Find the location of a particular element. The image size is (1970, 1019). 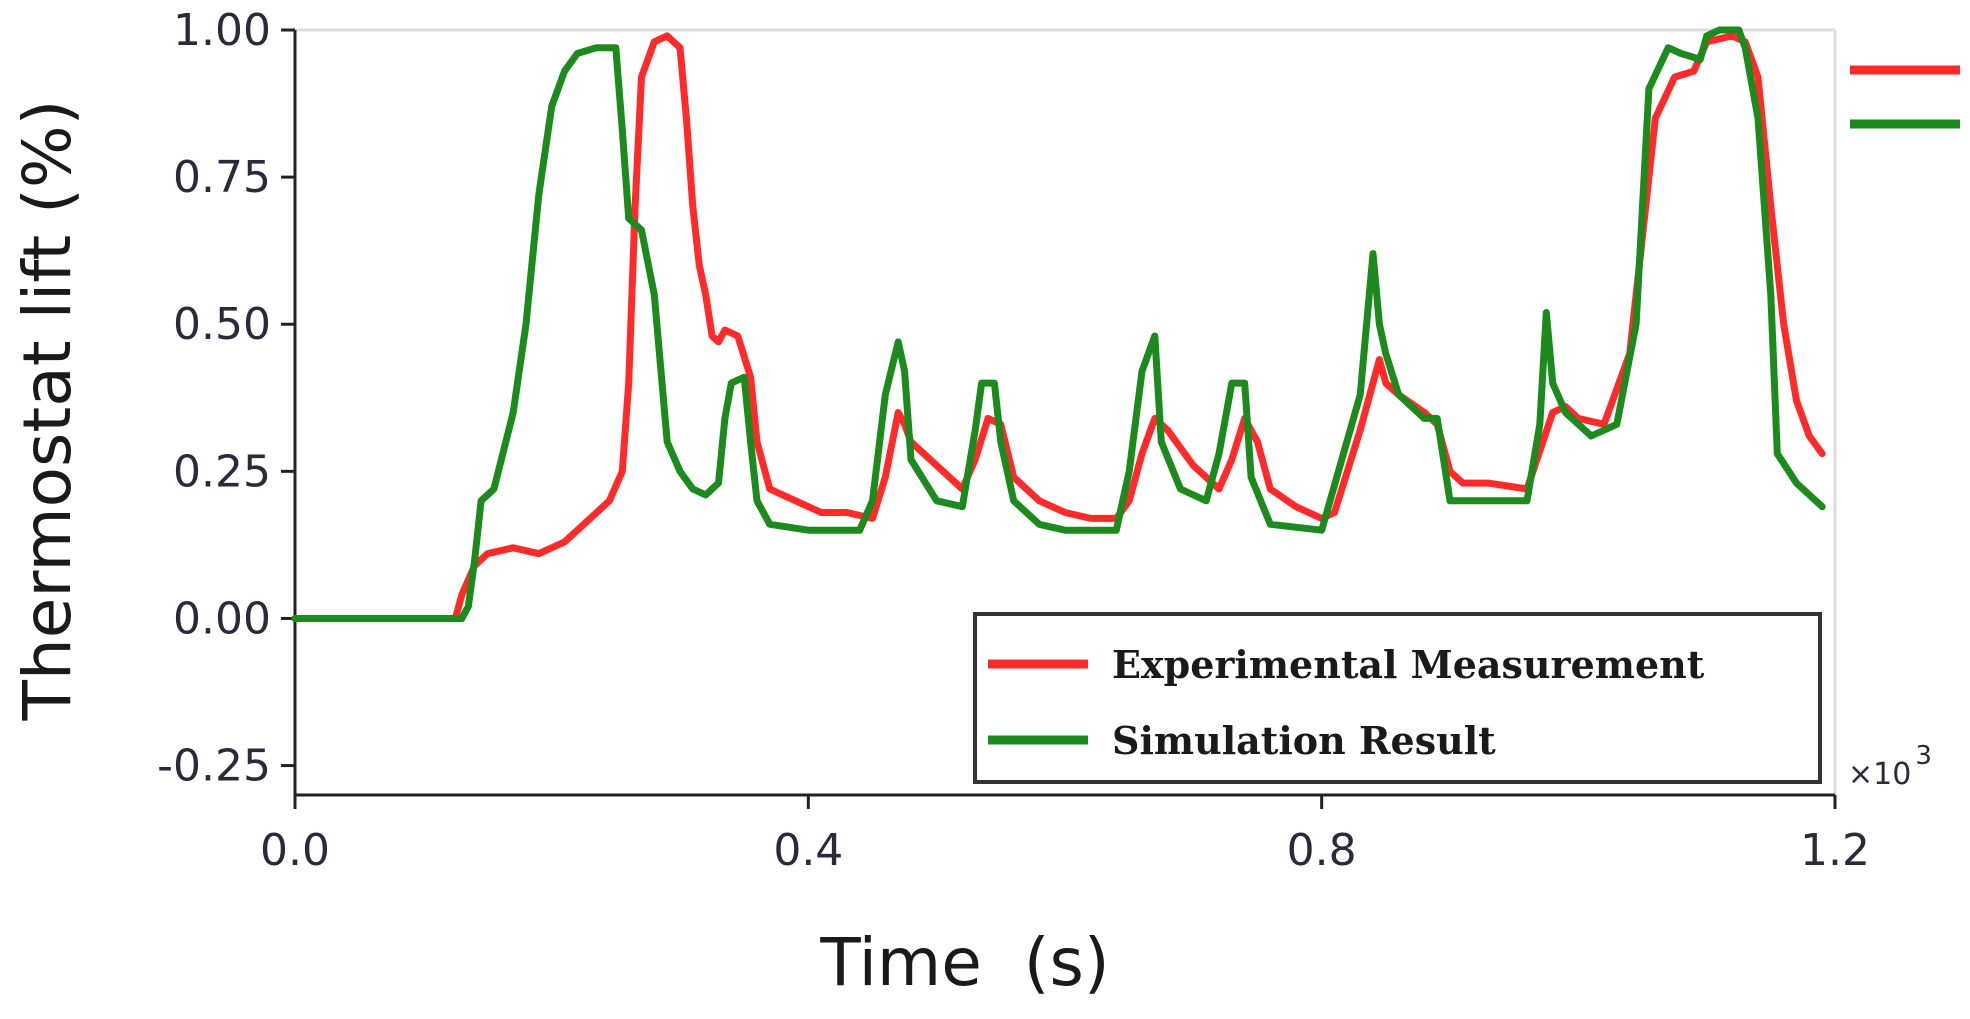

legend-box is located at coordinates (1397, 698).